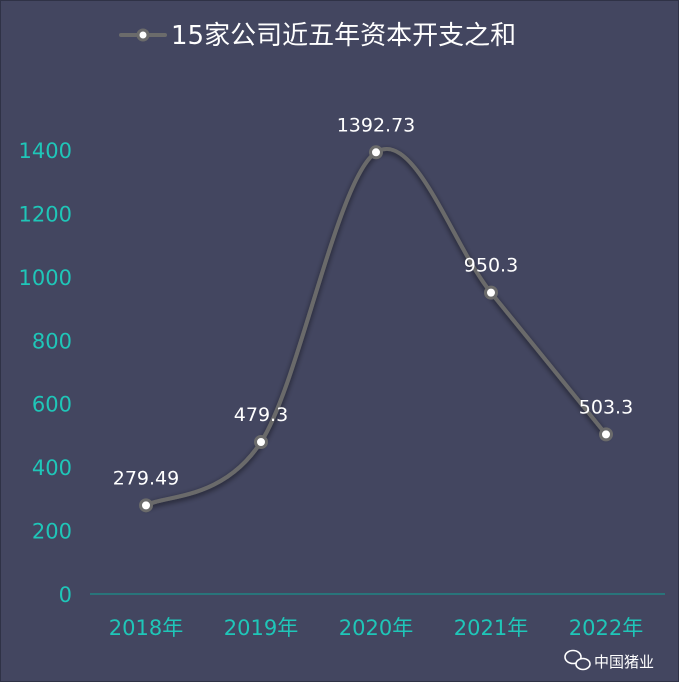 The width and height of the screenshot is (679, 693). What do you see at coordinates (261, 628) in the screenshot?
I see `x-tick-label: 2019年` at bounding box center [261, 628].